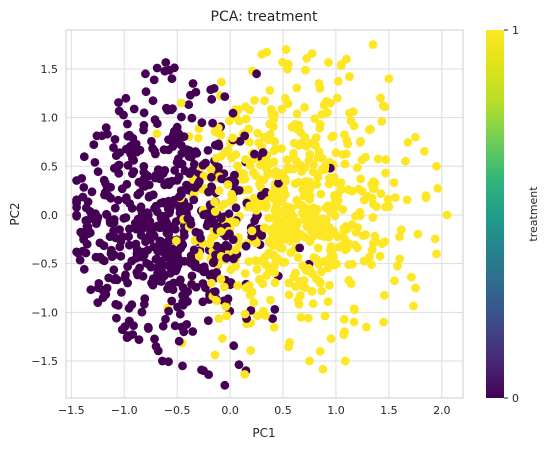 The width and height of the screenshot is (549, 449). Describe the element at coordinates (389, 410) in the screenshot. I see `x-tick-label: 1.5` at that location.